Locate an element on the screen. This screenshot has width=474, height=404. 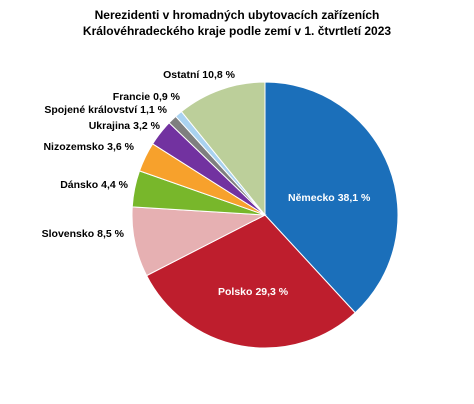
slice-label: Ostatní 10,8 % is located at coordinates (199, 75).